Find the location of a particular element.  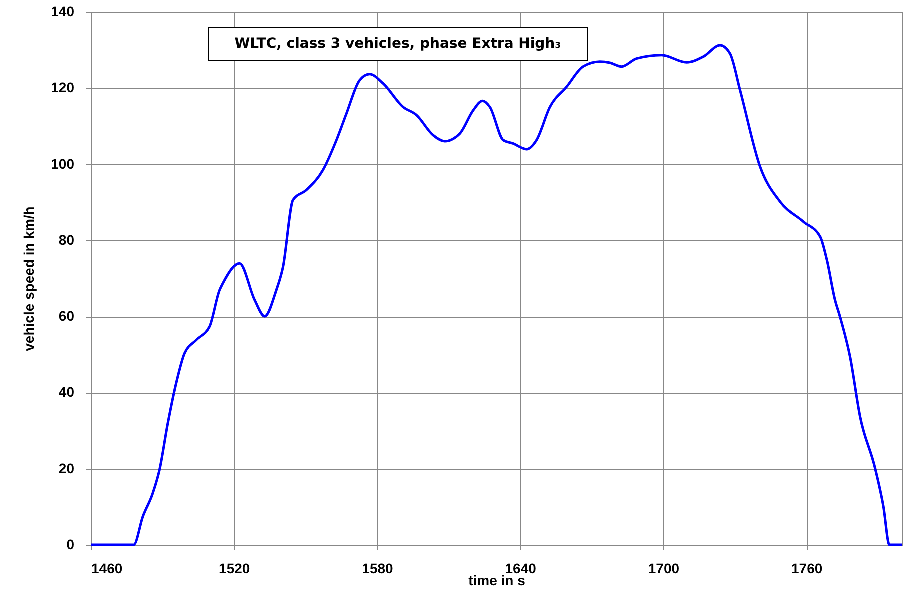

x-tick-label: 1580 is located at coordinates (378, 568).